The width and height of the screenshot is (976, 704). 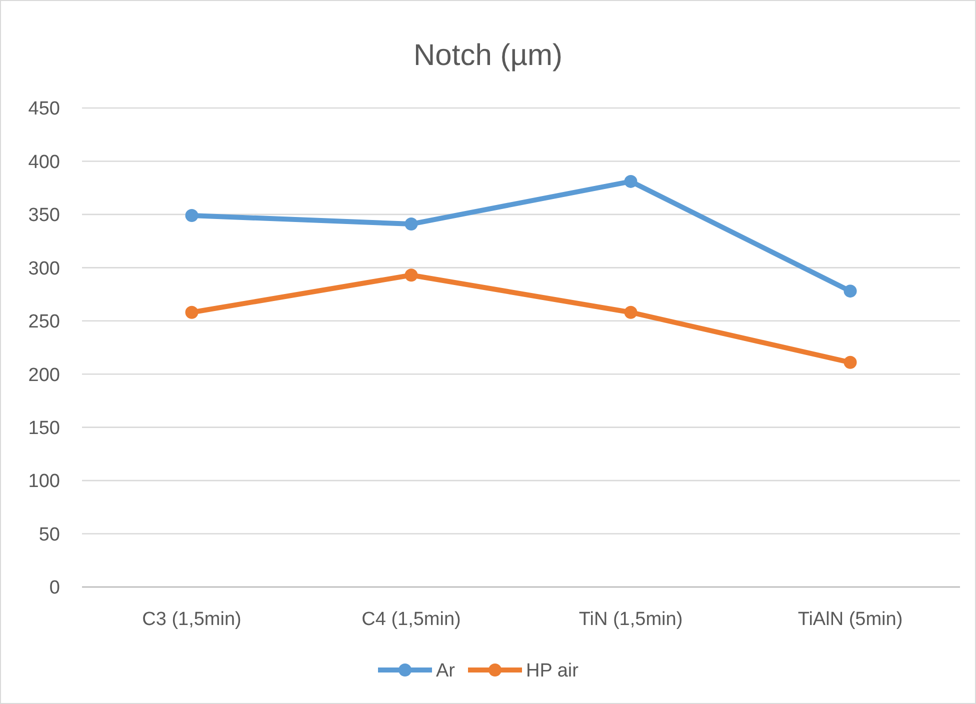 What do you see at coordinates (553, 671) in the screenshot?
I see `legend-label: HP air` at bounding box center [553, 671].